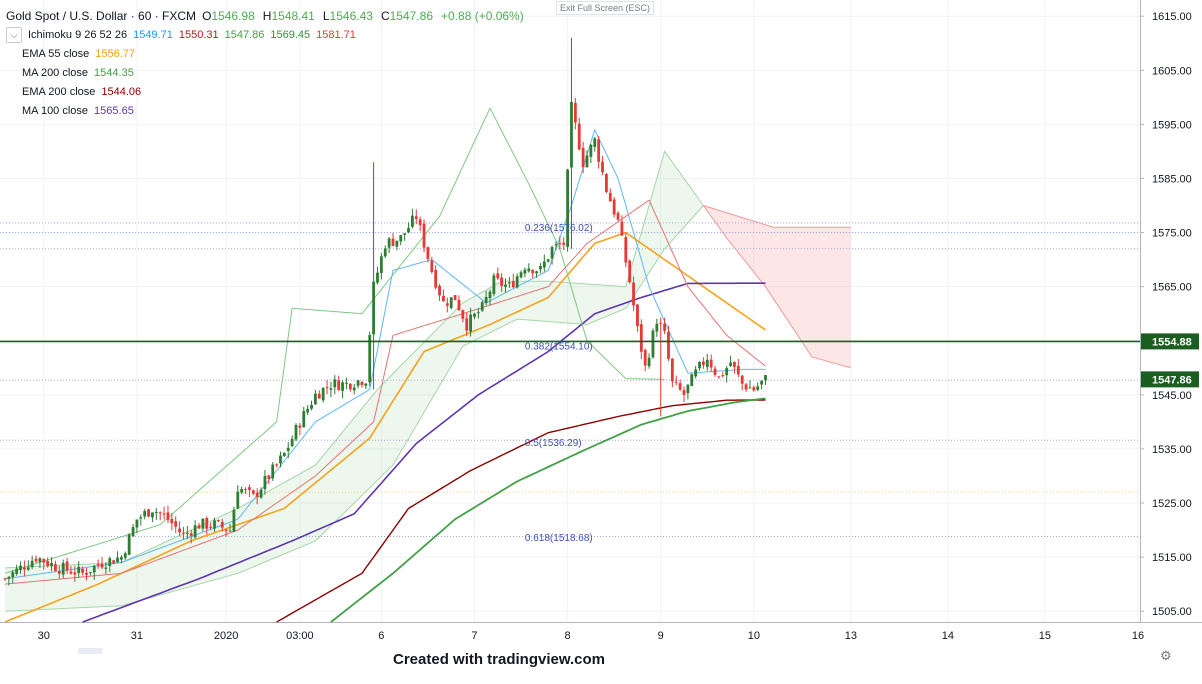  I want to click on indicator-name: MA 200 close, so click(55, 72).